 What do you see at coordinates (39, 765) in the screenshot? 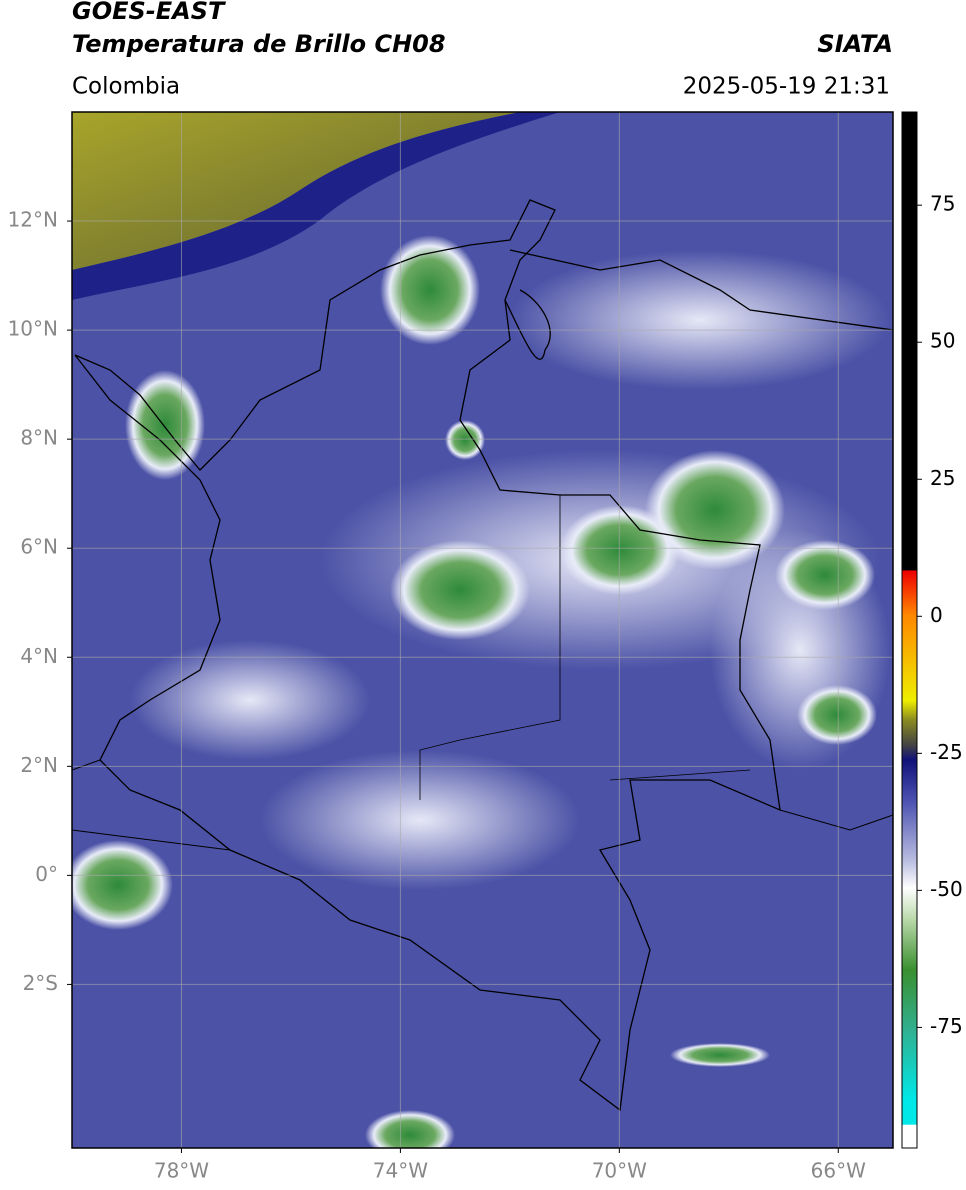
I see `y-tick-label: 2°N` at bounding box center [39, 765].